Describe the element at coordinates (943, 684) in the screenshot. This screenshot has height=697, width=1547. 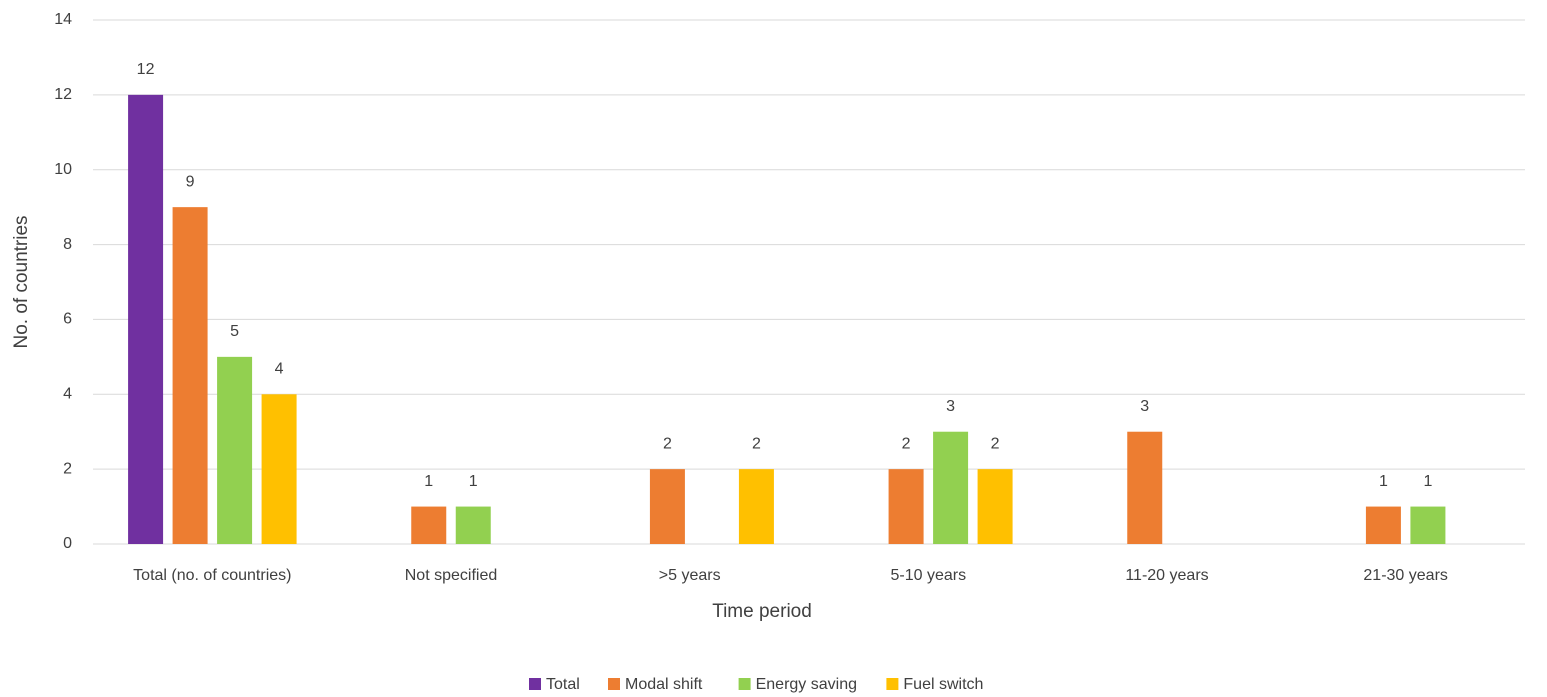
I see `legend-label: Fuel switch` at that location.